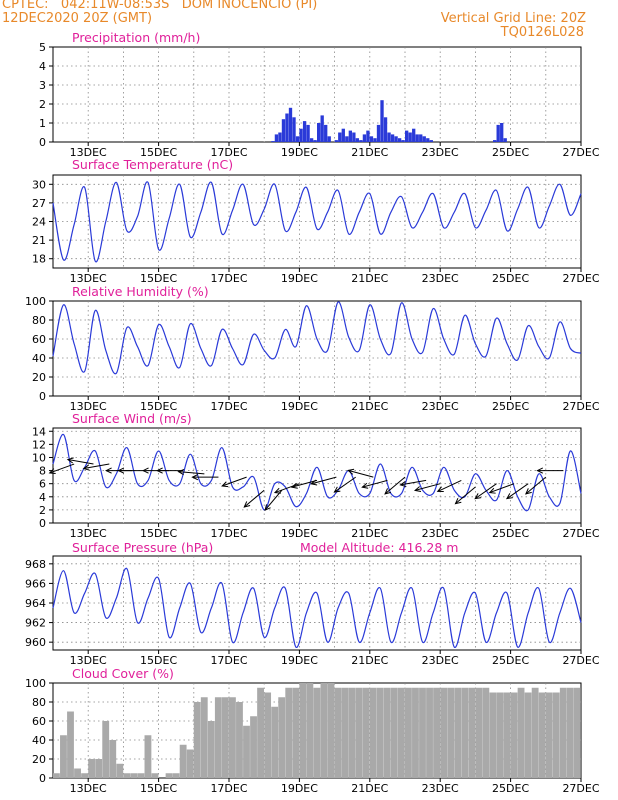 The image size is (618, 800). I want to click on panel-title: Surface Temperature (nC), so click(152, 164).